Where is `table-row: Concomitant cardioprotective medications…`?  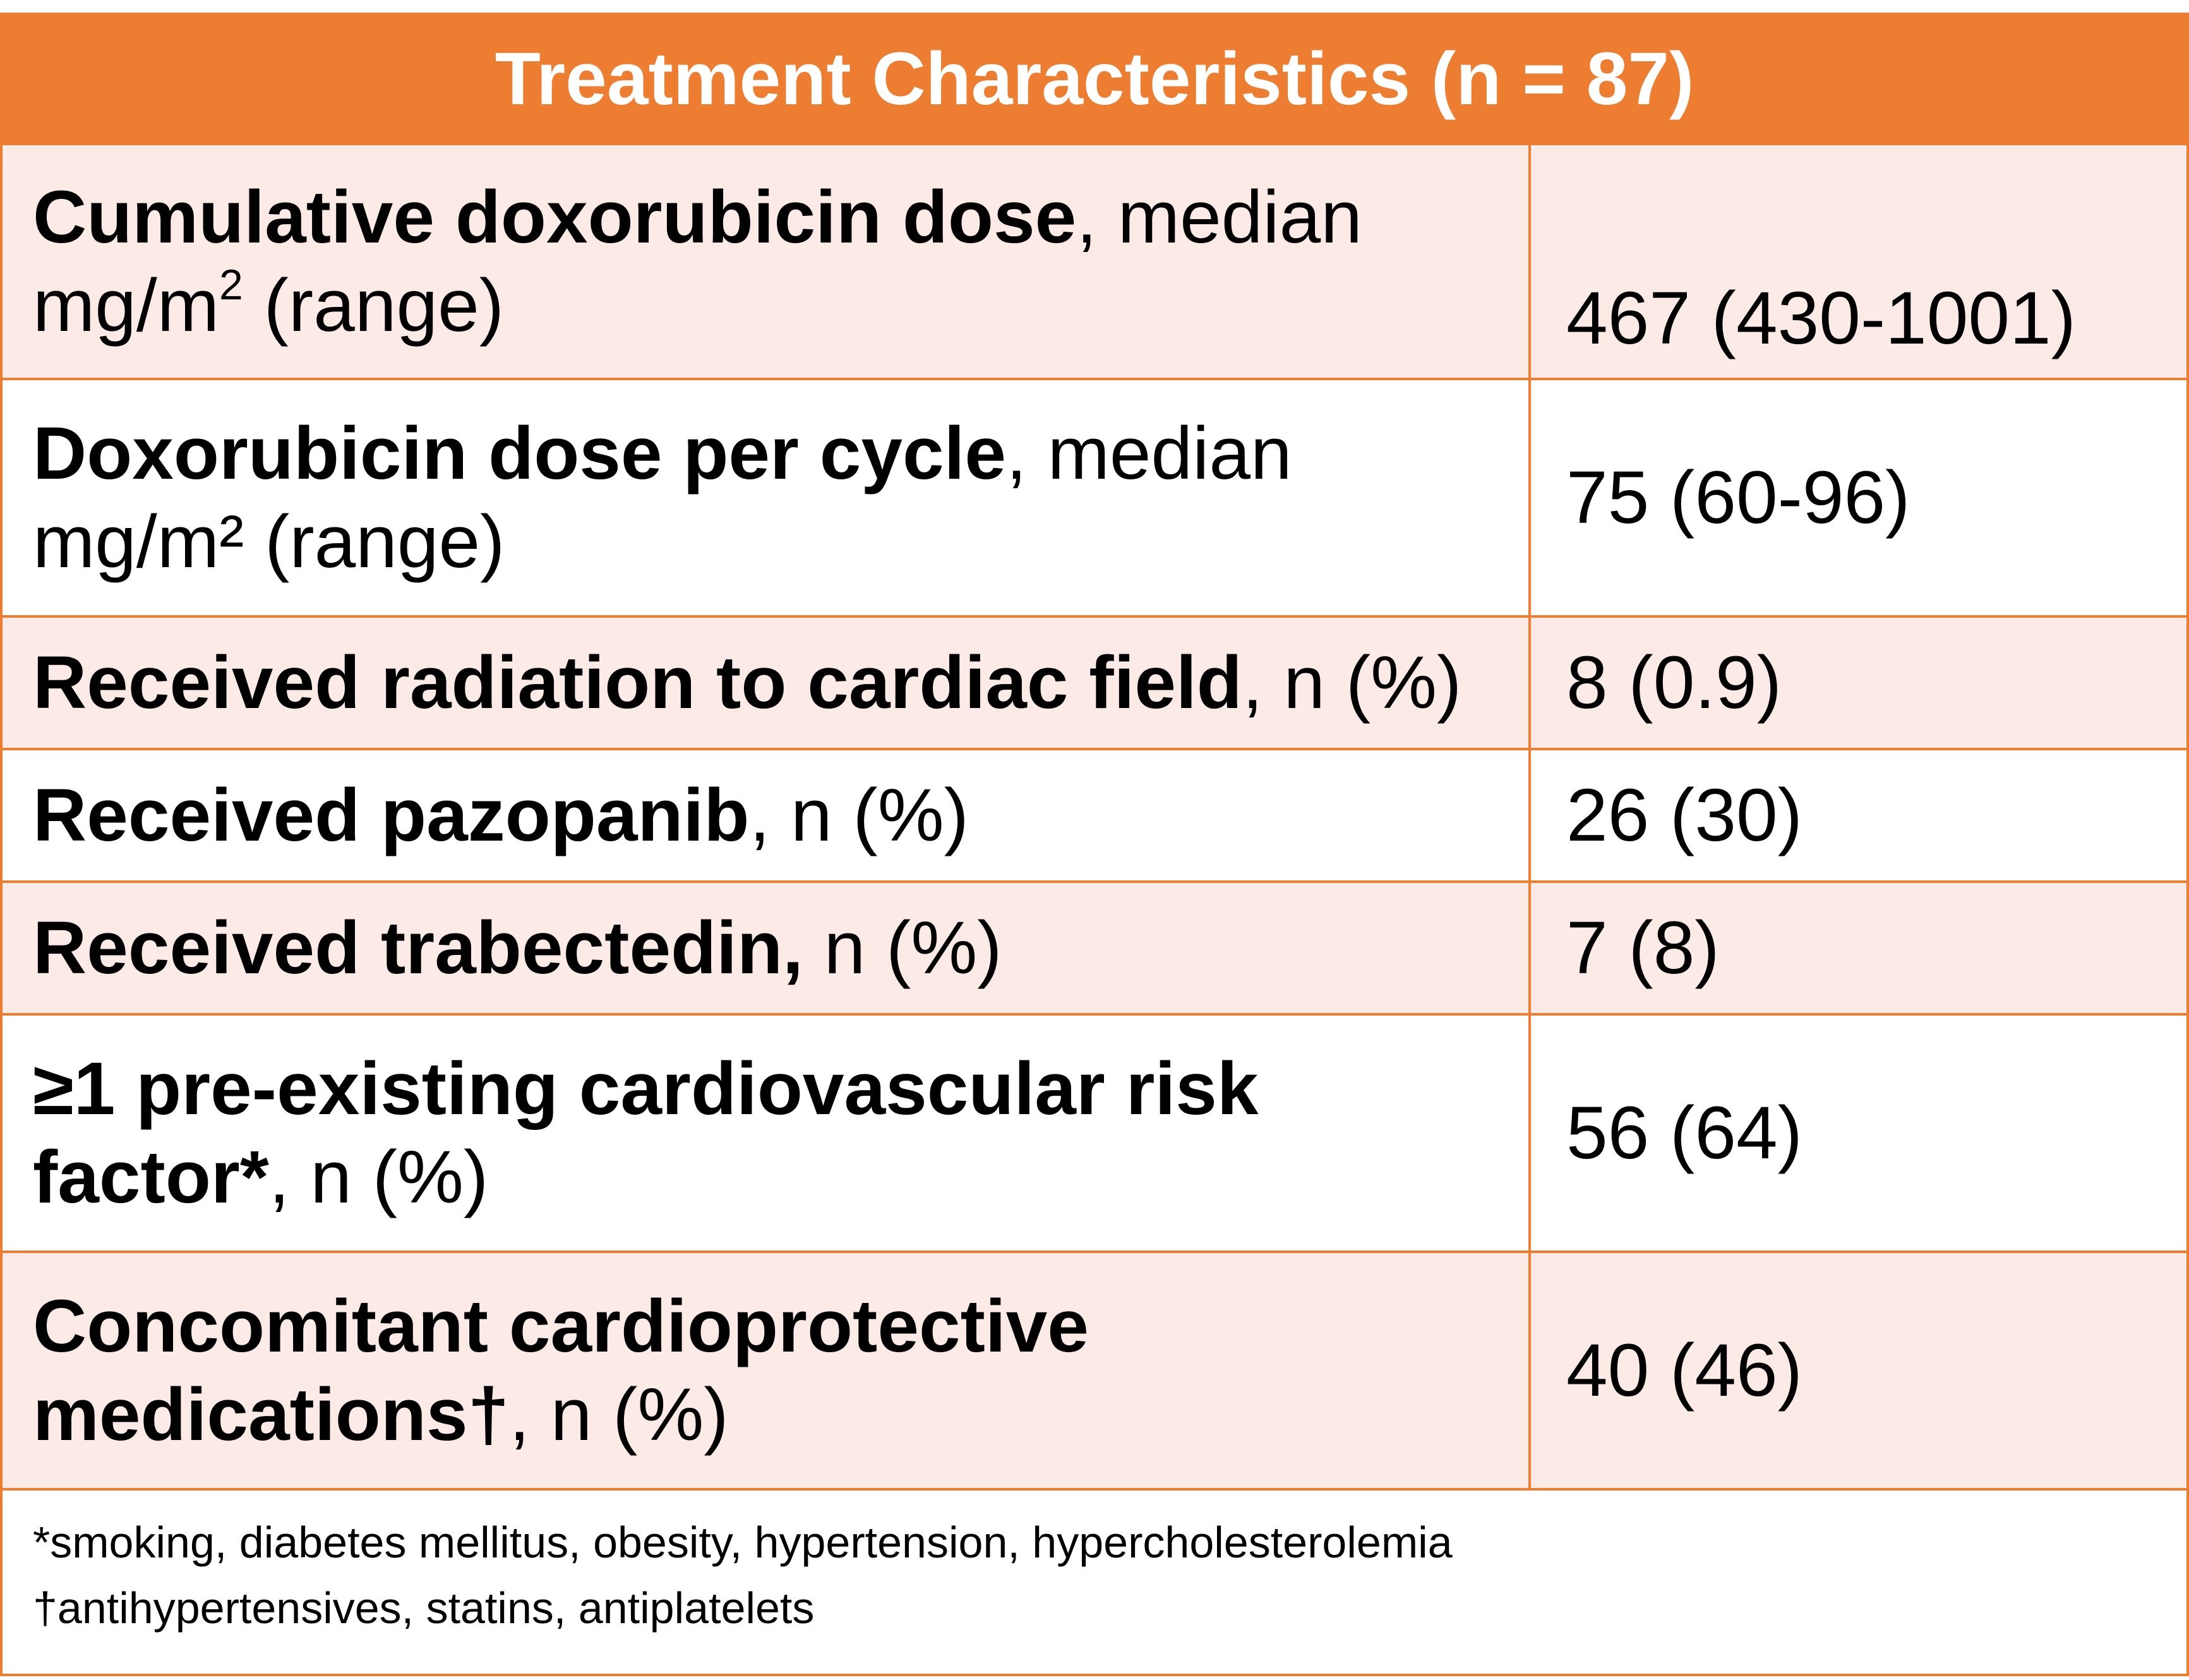
table-row: Concomitant cardioprotective medications… is located at coordinates (1094, 1371).